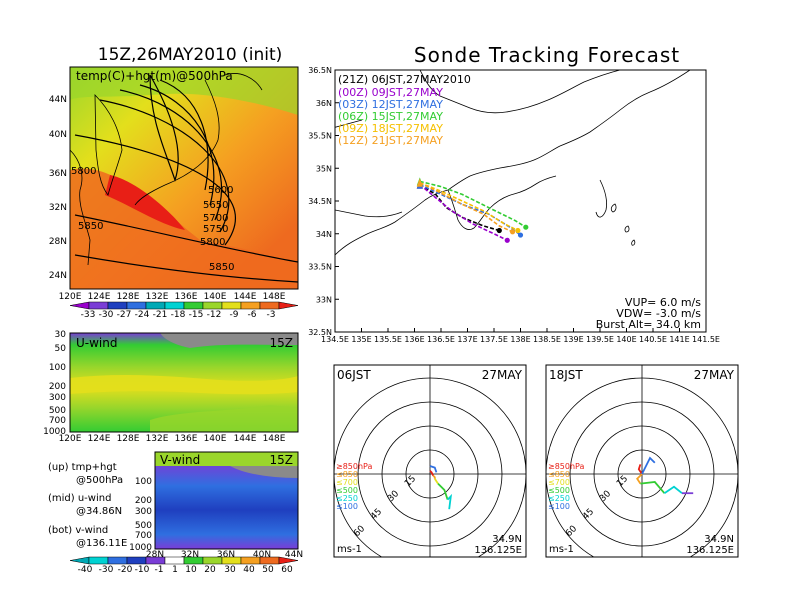  Describe the element at coordinates (390, 104) in the screenshot. I see `legend-entry: (03Z) 12JST,27MAY` at that location.